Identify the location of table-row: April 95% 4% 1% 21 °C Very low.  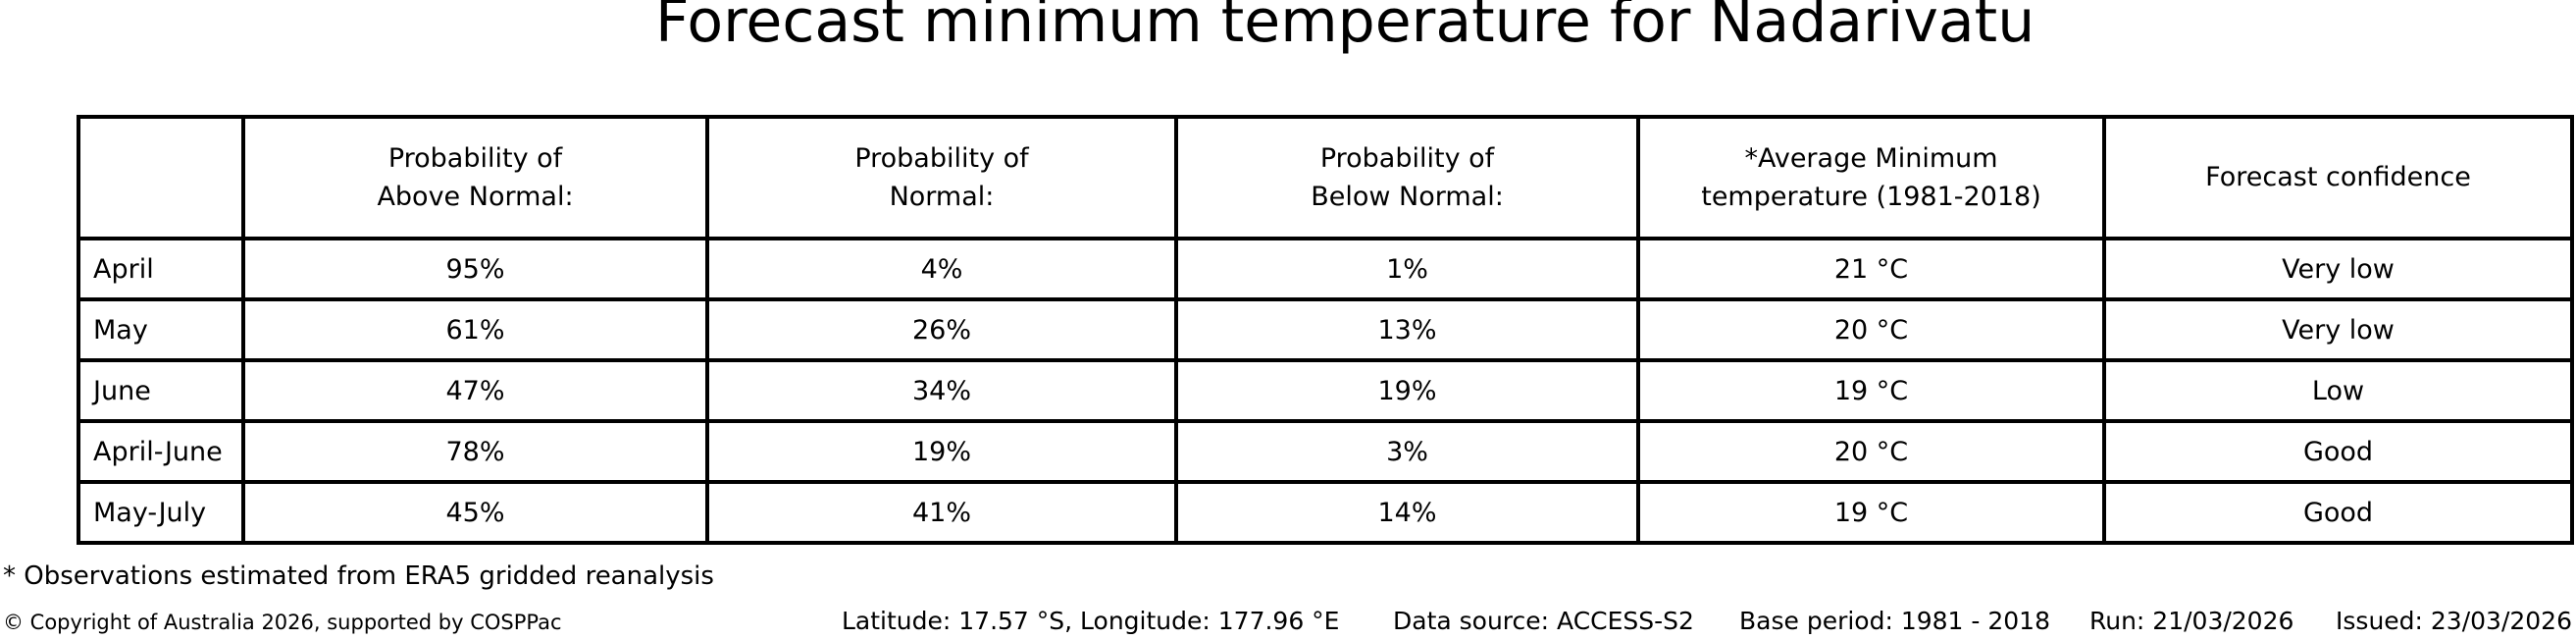
(1325, 269).